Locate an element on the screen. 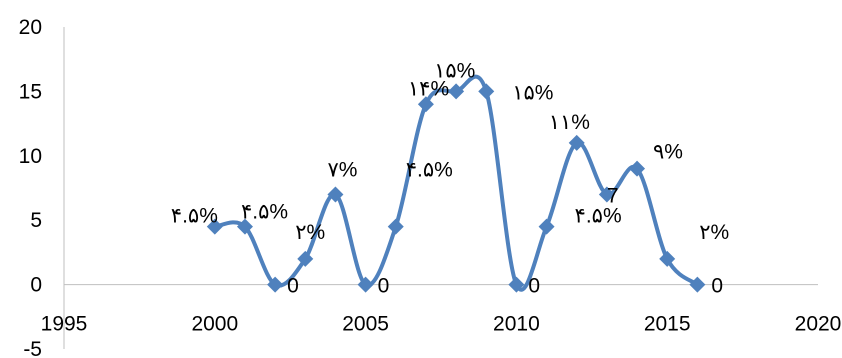  y-tick-label: 20 is located at coordinates (30, 27).